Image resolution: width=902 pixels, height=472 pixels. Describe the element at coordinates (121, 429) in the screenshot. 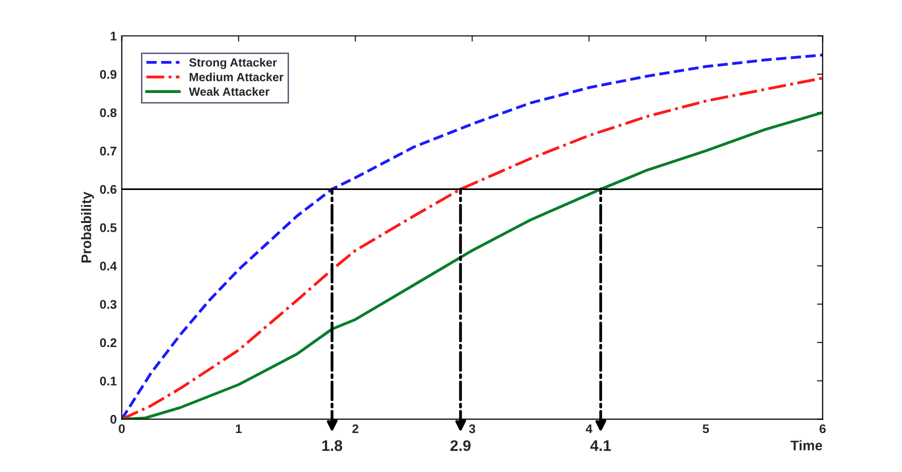

I see `x-tick-label: 0` at that location.